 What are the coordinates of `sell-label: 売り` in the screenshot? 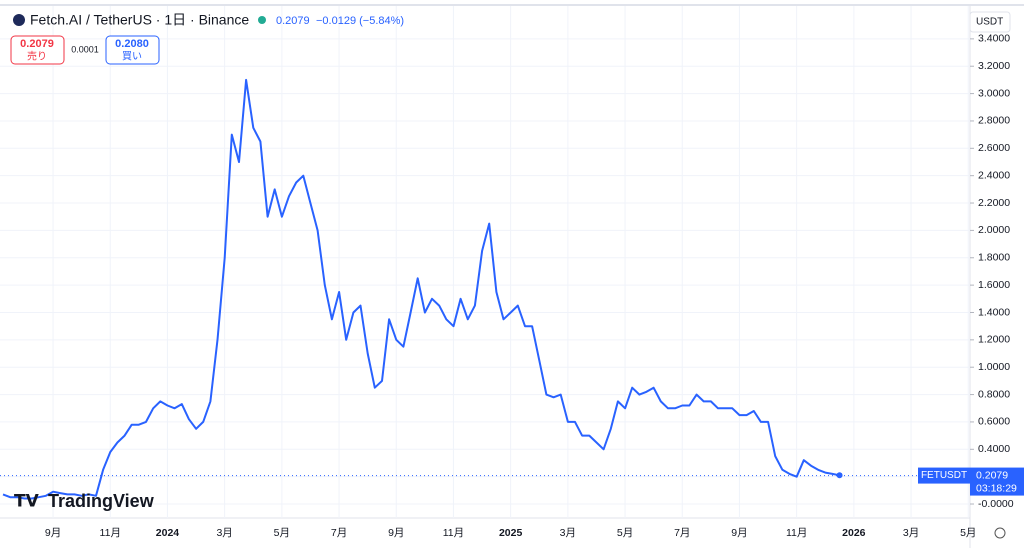 It's located at (37, 56).